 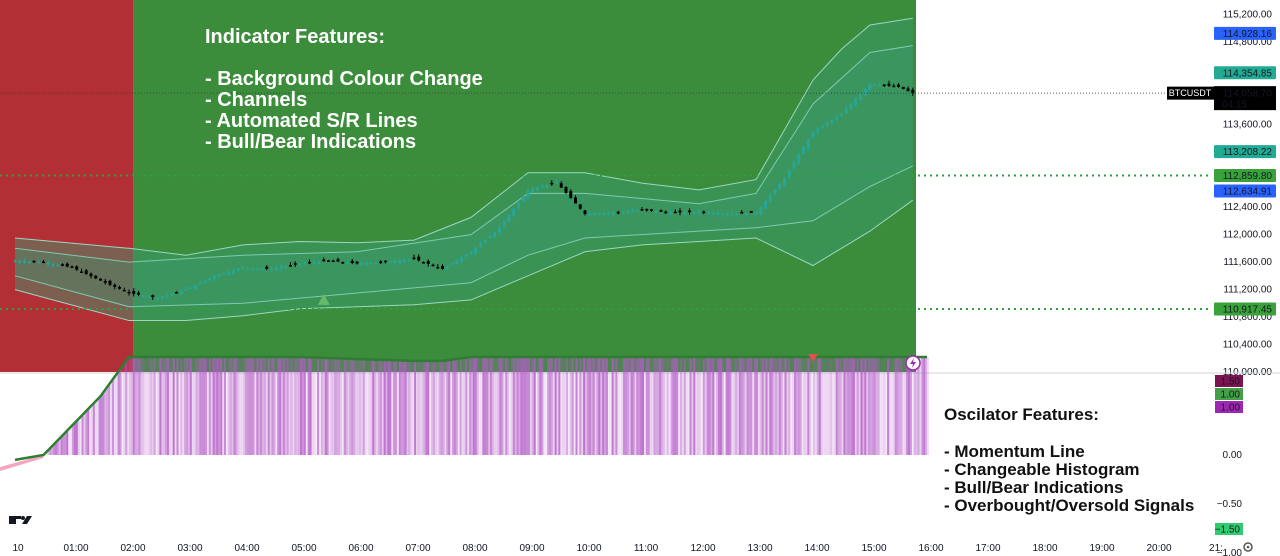 I want to click on time-tick-label: 08:00, so click(x=474, y=548).